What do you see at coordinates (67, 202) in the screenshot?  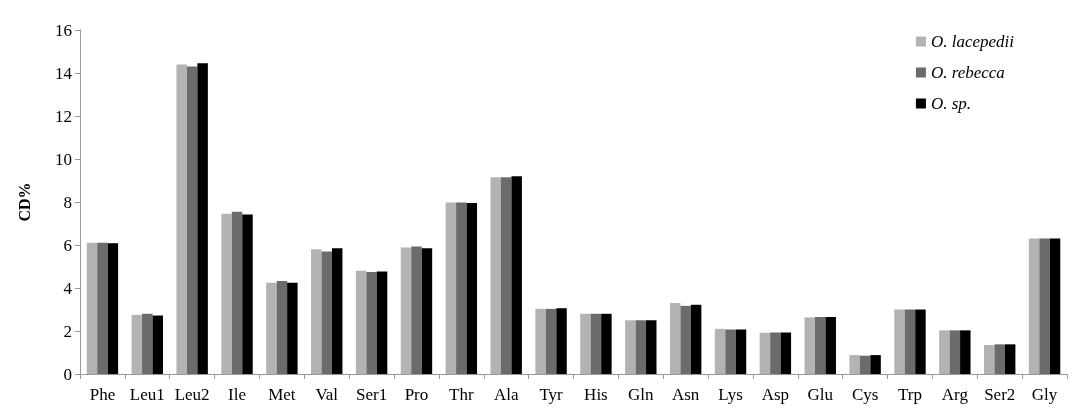 I see `y-tick-label: 8` at bounding box center [67, 202].